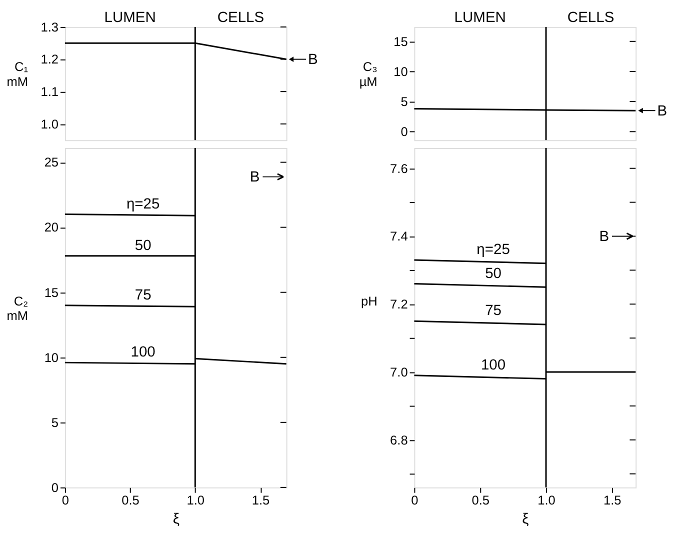  Describe the element at coordinates (49, 124) in the screenshot. I see `y-tick-label: 1.0` at that location.